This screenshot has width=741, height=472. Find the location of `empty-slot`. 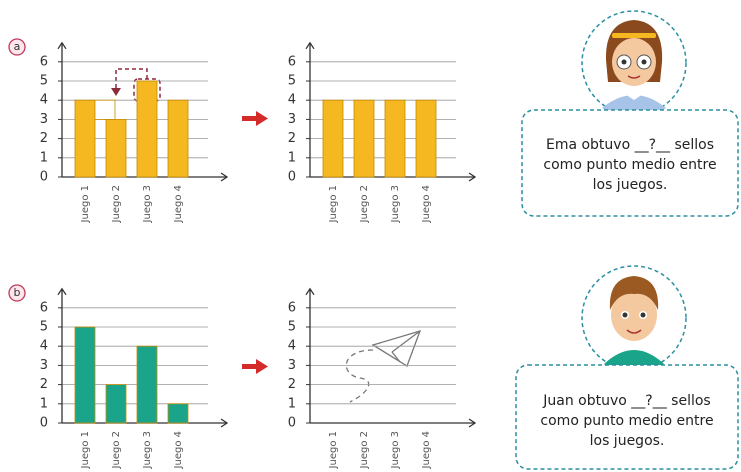

empty-slot is located at coordinates (105, 109).